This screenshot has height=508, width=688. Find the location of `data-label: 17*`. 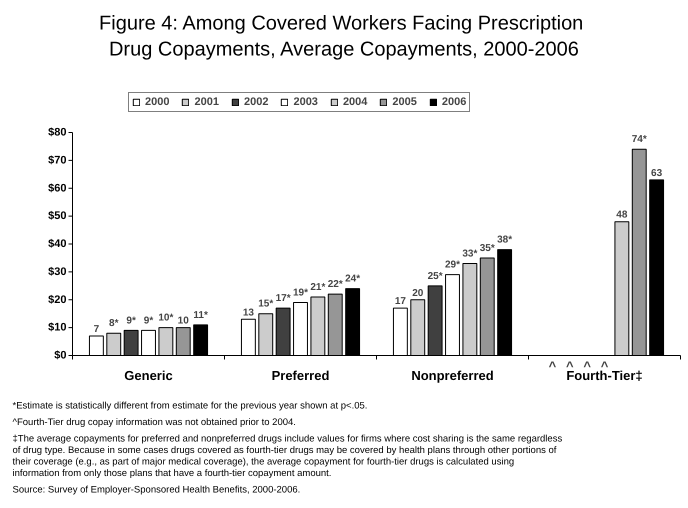

data-label: 17* is located at coordinates (283, 298).